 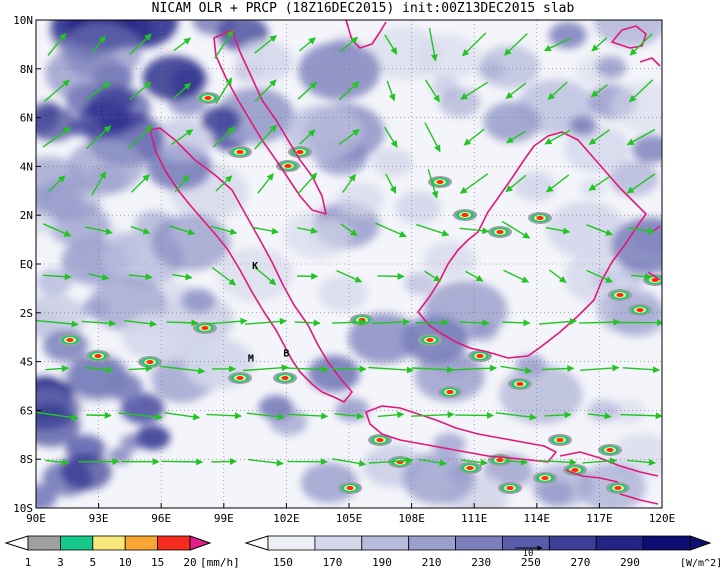 I want to click on lat-tick-label: 8S, so click(x=26, y=459).